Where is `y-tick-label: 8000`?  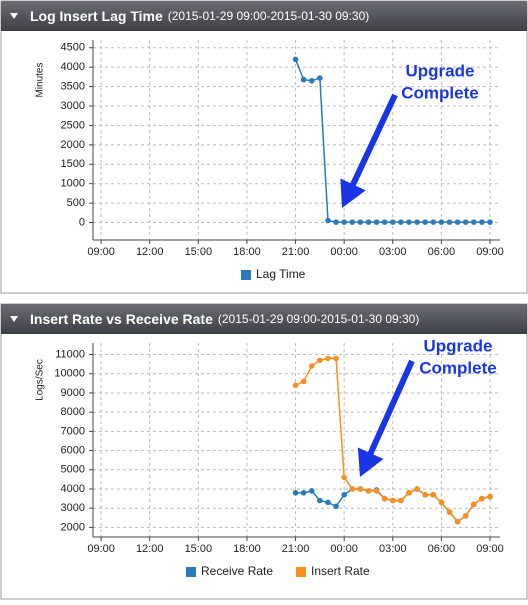 y-tick-label: 8000 is located at coordinates (73, 412).